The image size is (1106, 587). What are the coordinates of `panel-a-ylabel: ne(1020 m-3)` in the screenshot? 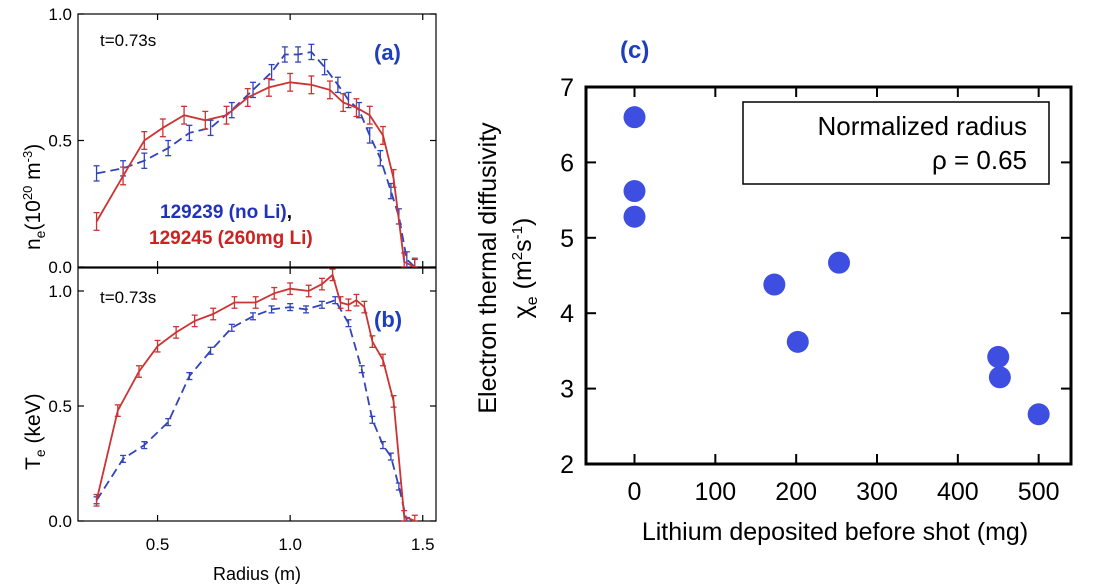 It's located at (34, 197).